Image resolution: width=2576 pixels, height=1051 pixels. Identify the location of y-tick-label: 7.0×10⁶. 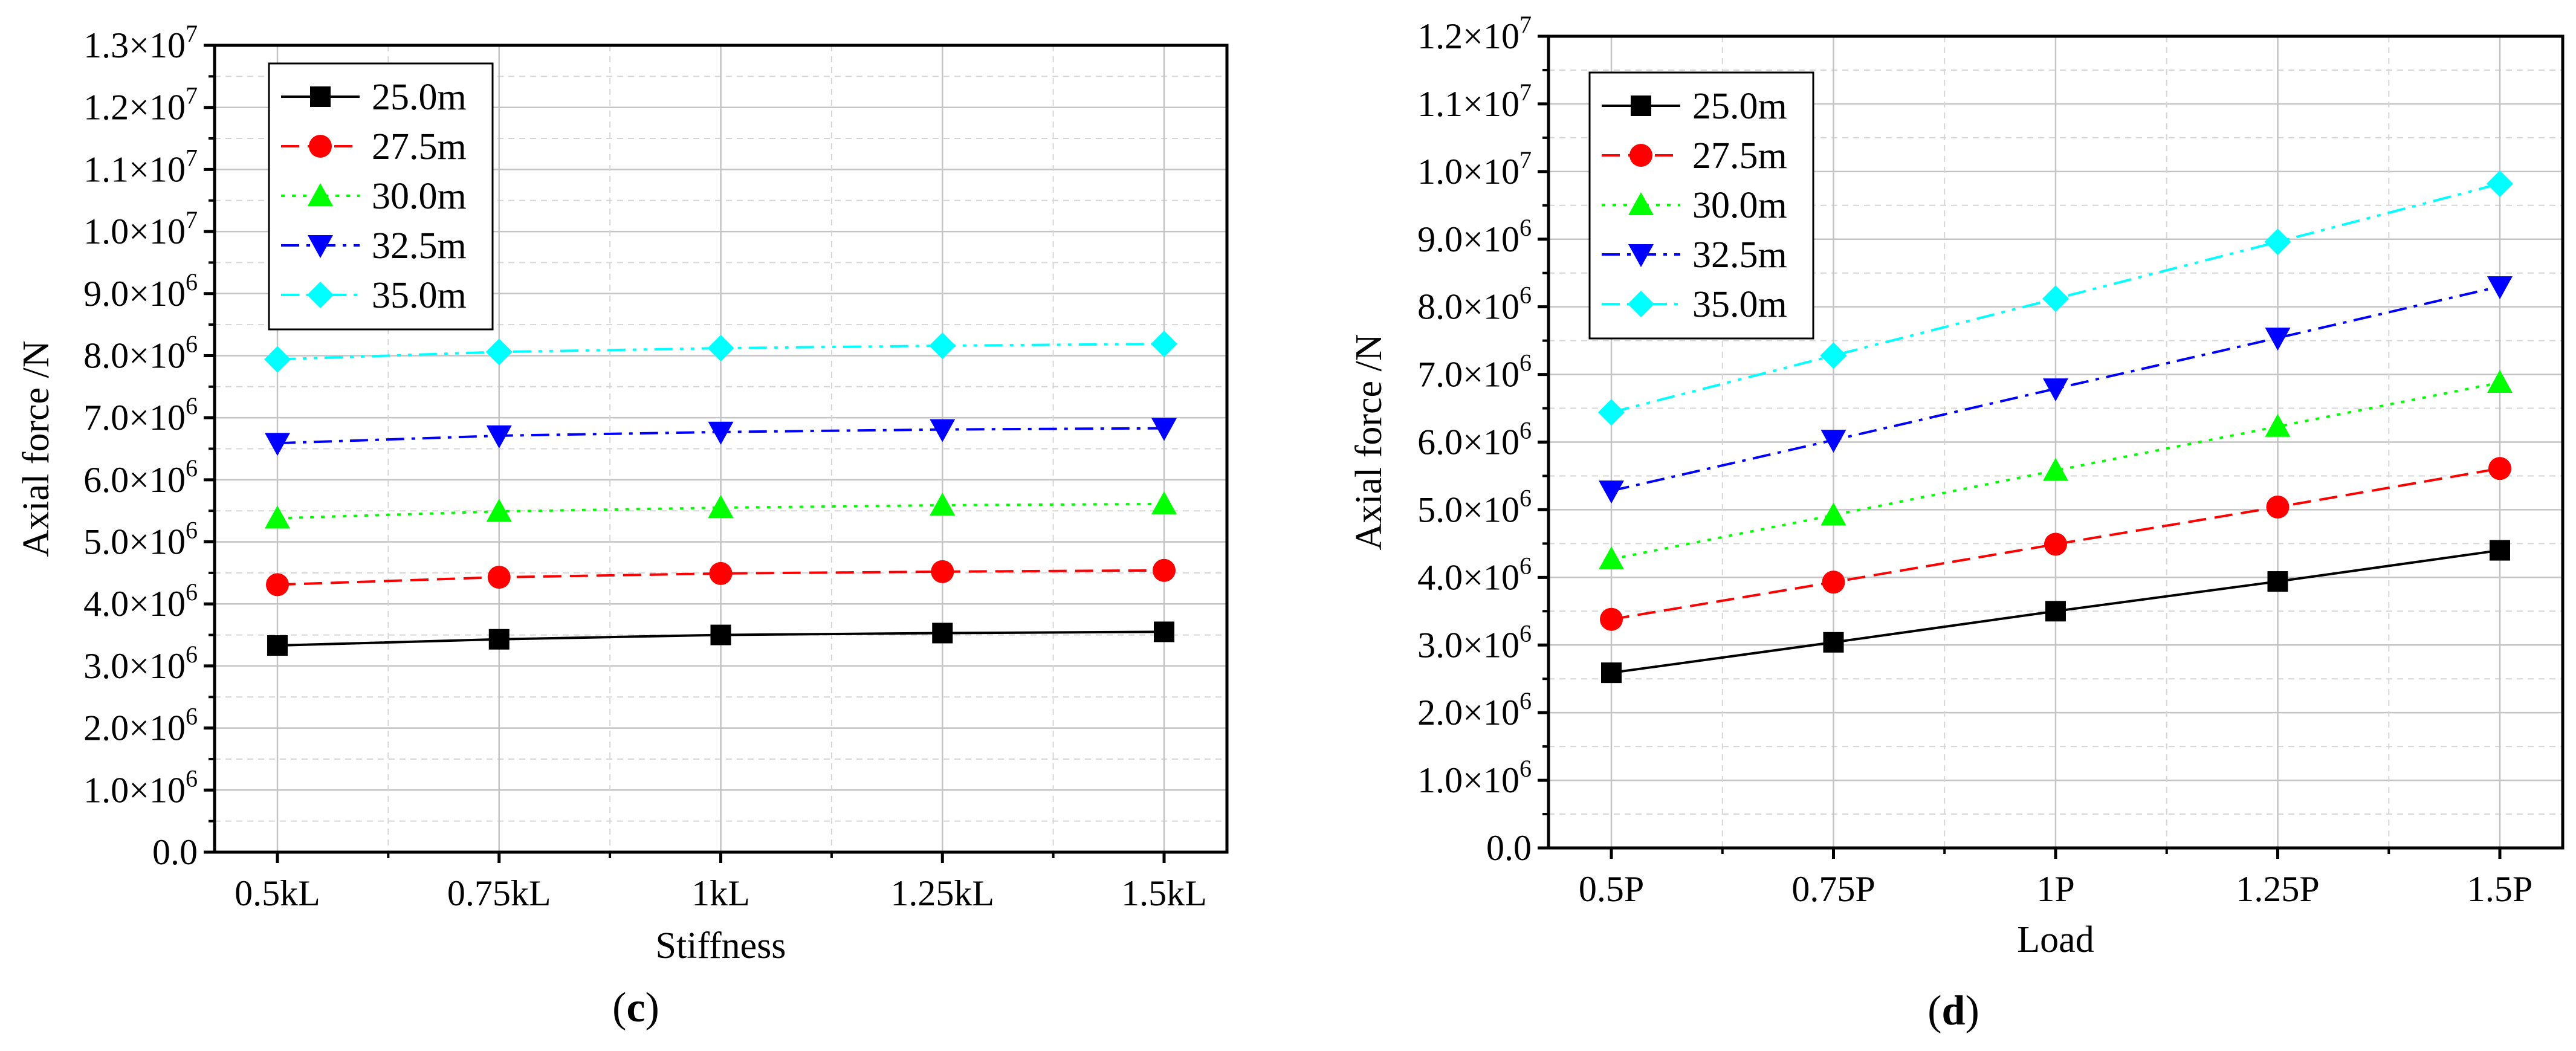
(140, 415).